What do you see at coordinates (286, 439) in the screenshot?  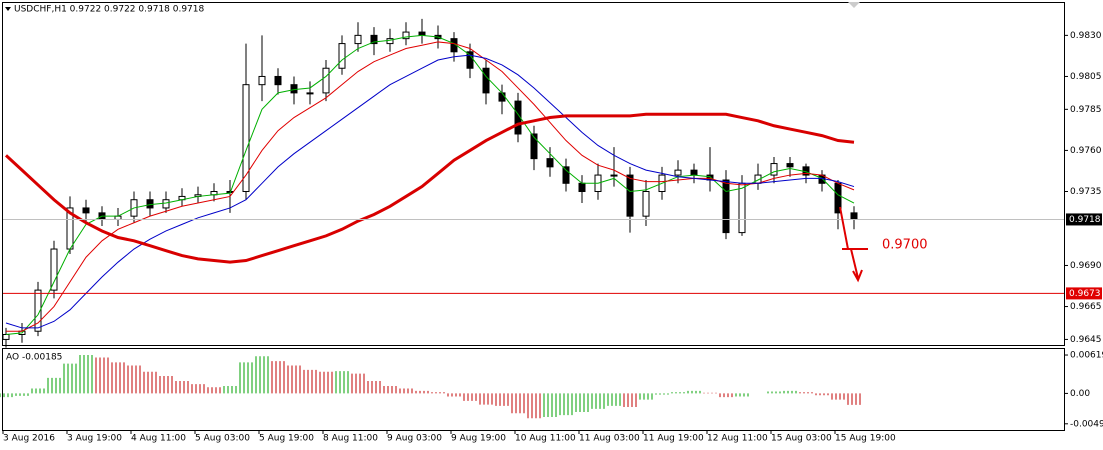 I see `x-tick-label: 5 Aug 19:00` at bounding box center [286, 439].